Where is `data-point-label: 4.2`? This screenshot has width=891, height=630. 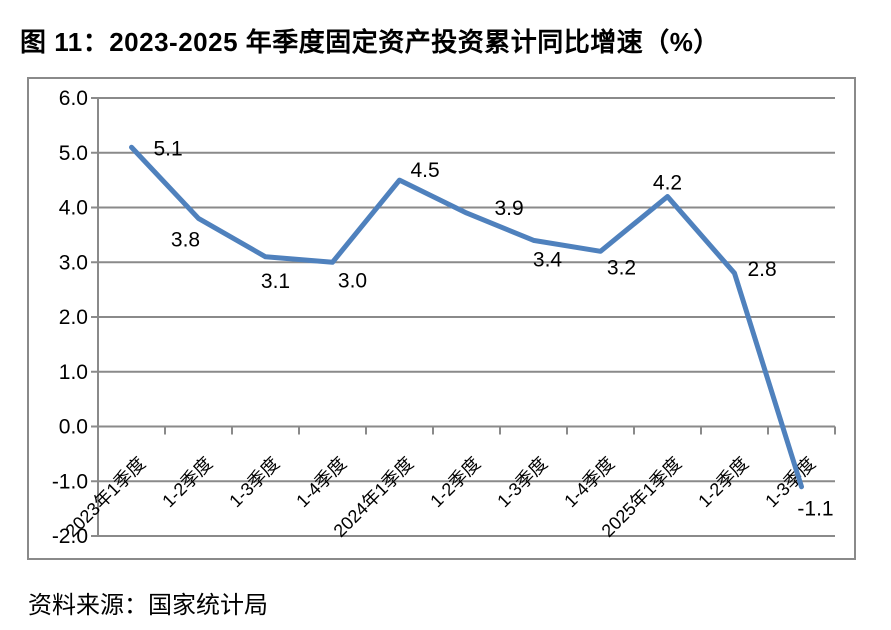
data-point-label: 4.2 is located at coordinates (667, 183).